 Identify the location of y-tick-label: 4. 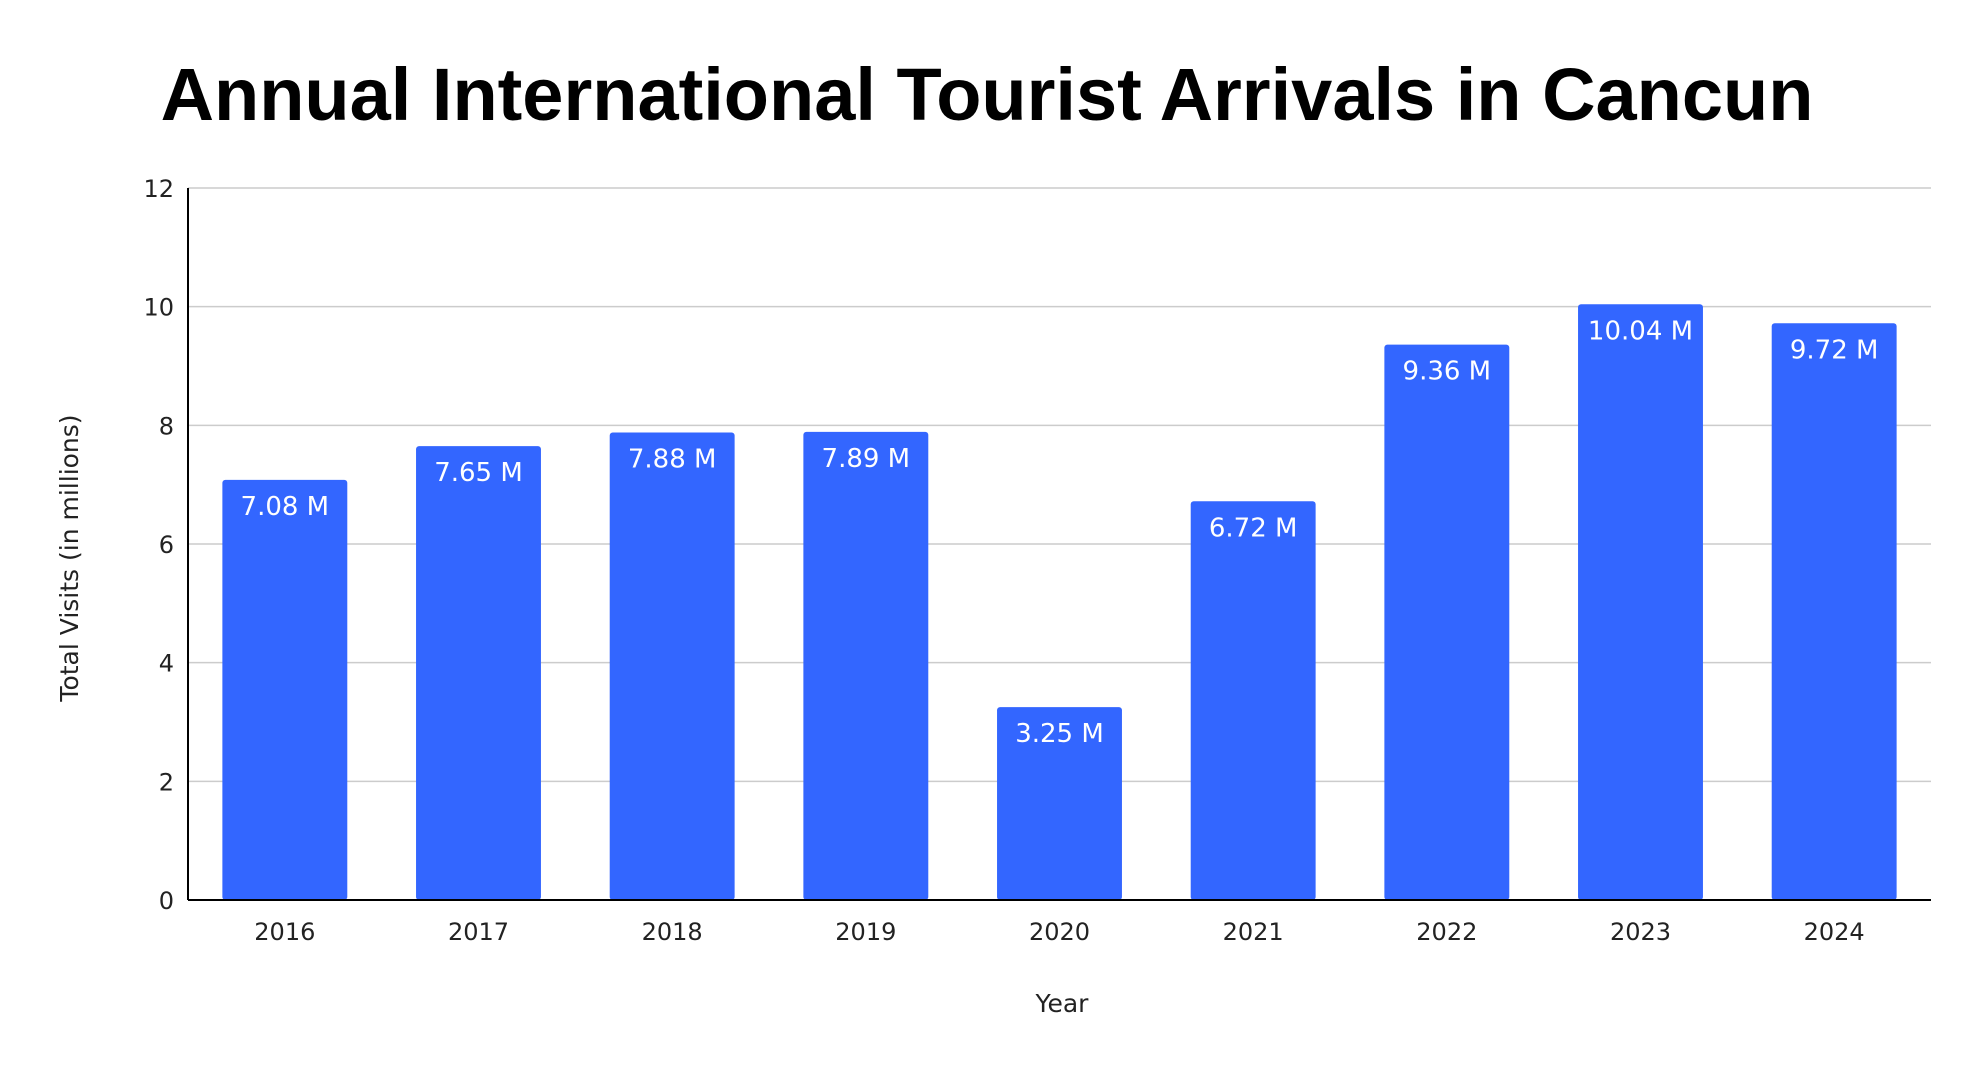
(166, 664).